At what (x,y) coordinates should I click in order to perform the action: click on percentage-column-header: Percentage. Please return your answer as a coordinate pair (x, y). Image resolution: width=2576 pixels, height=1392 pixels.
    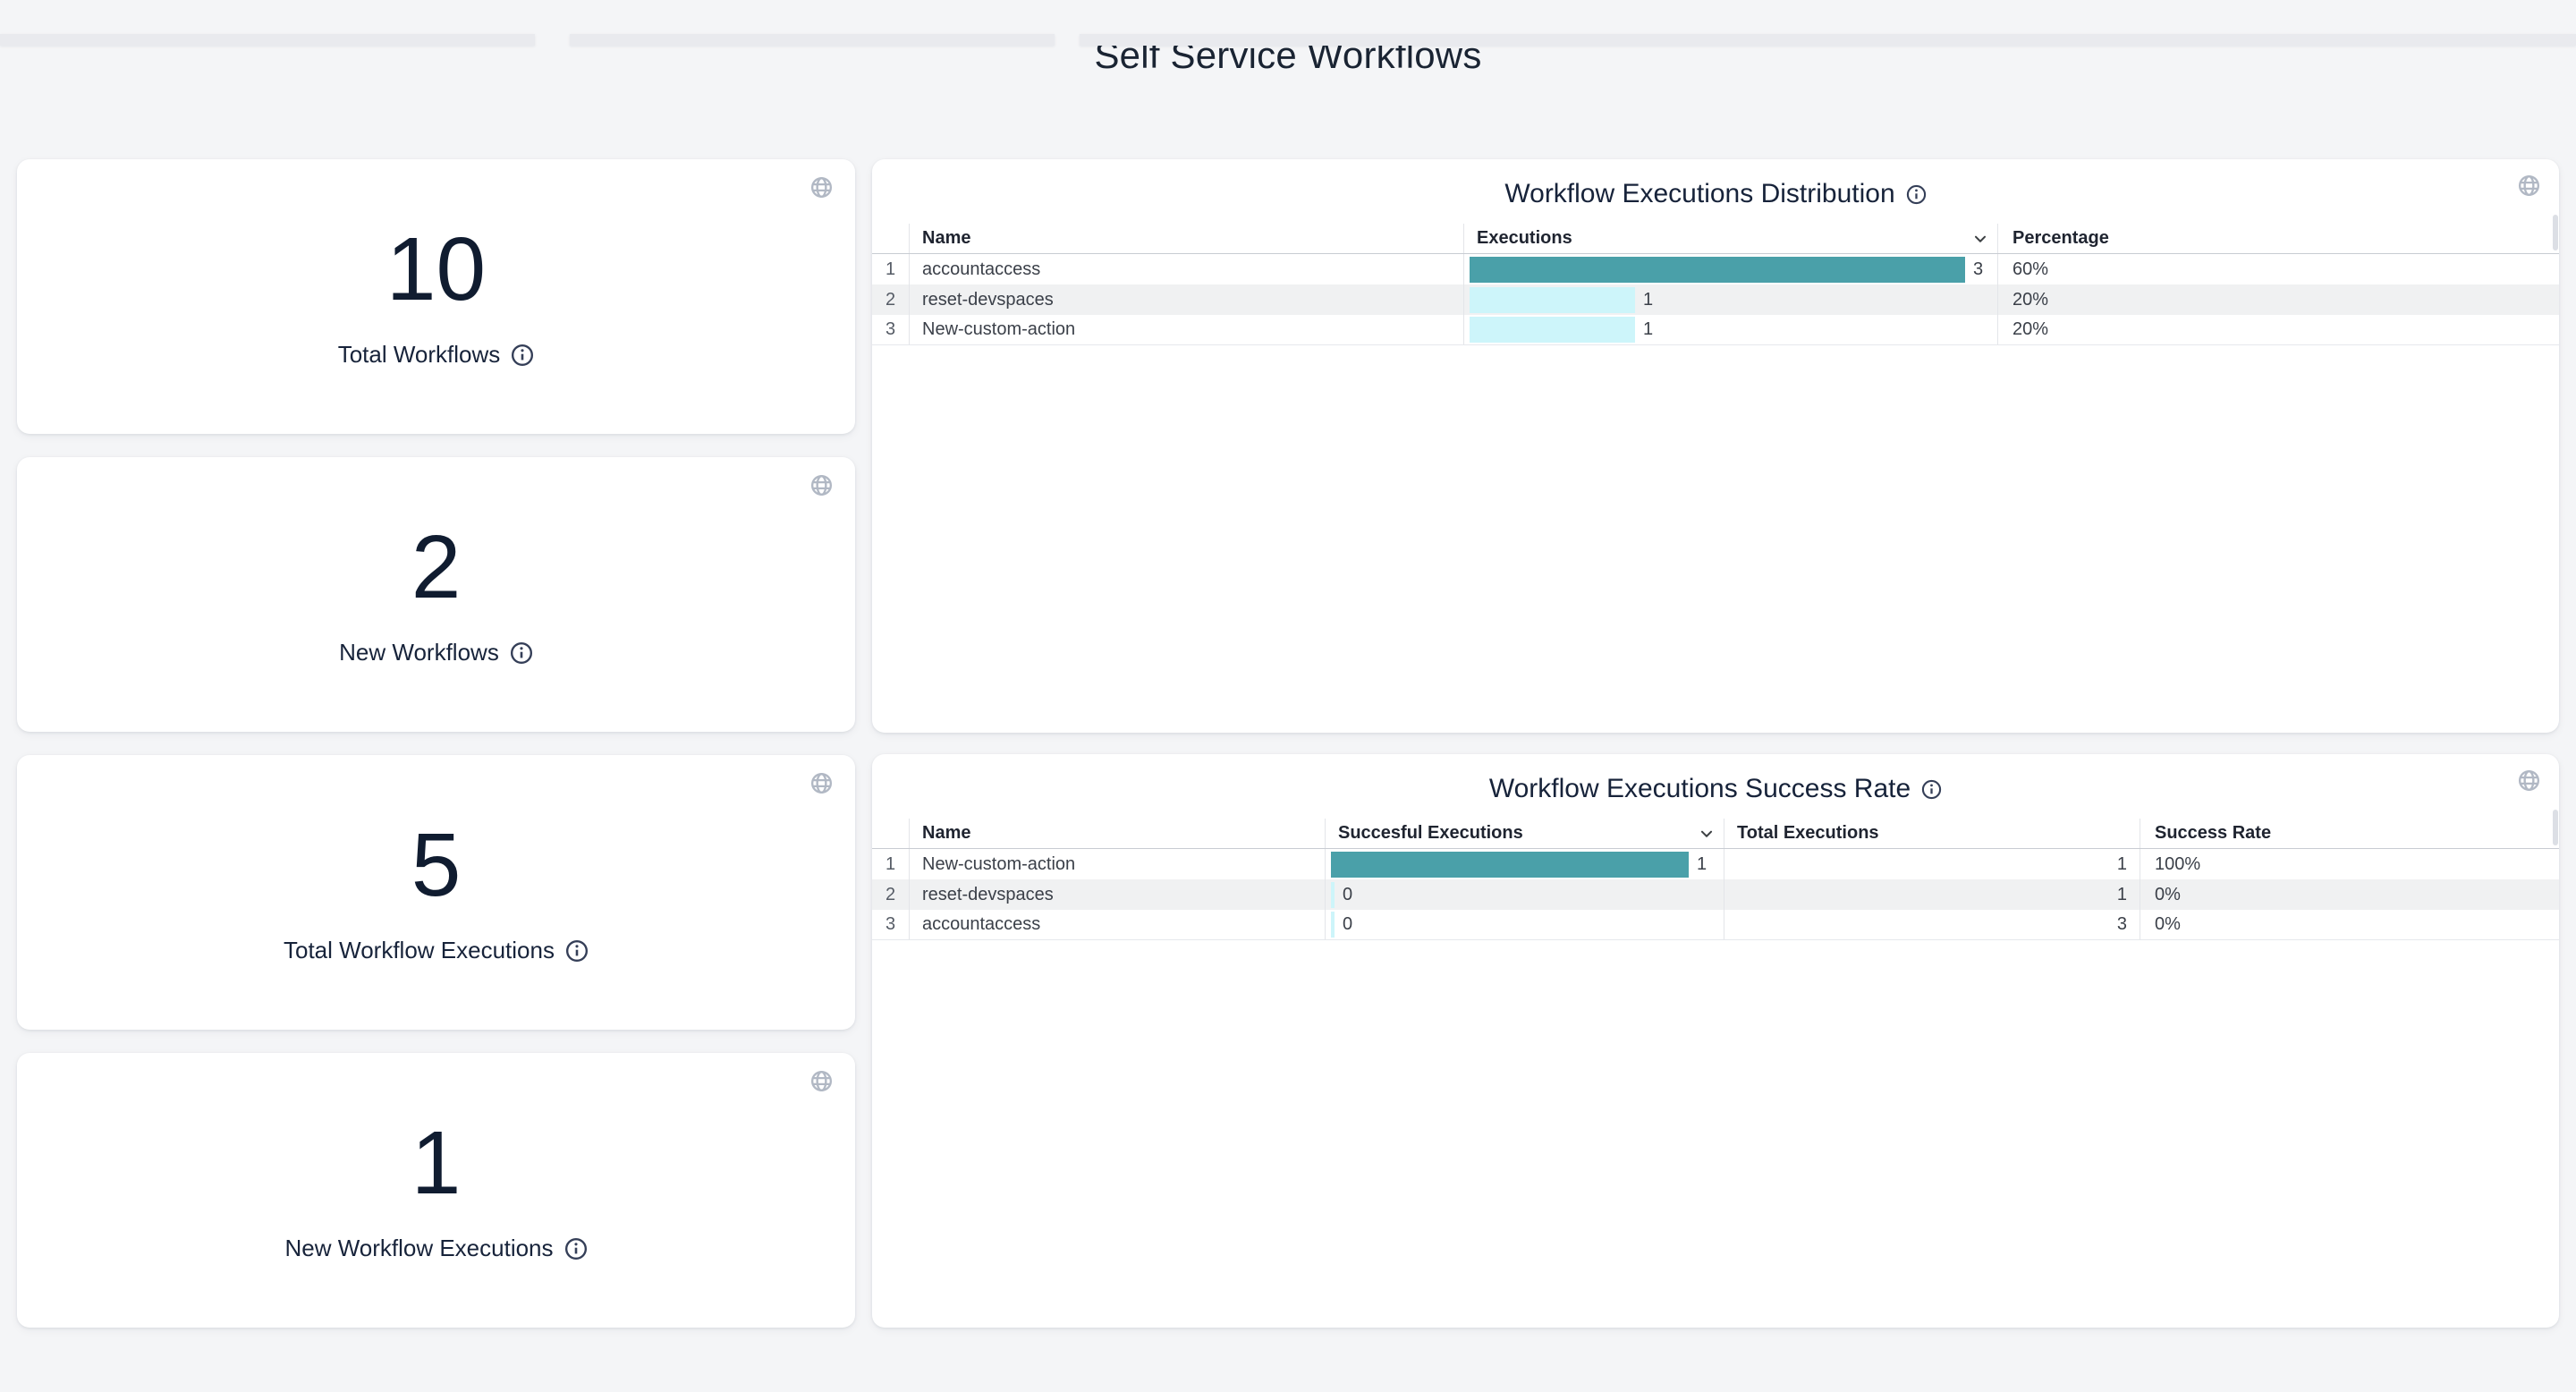
    Looking at the image, I should click on (2278, 238).